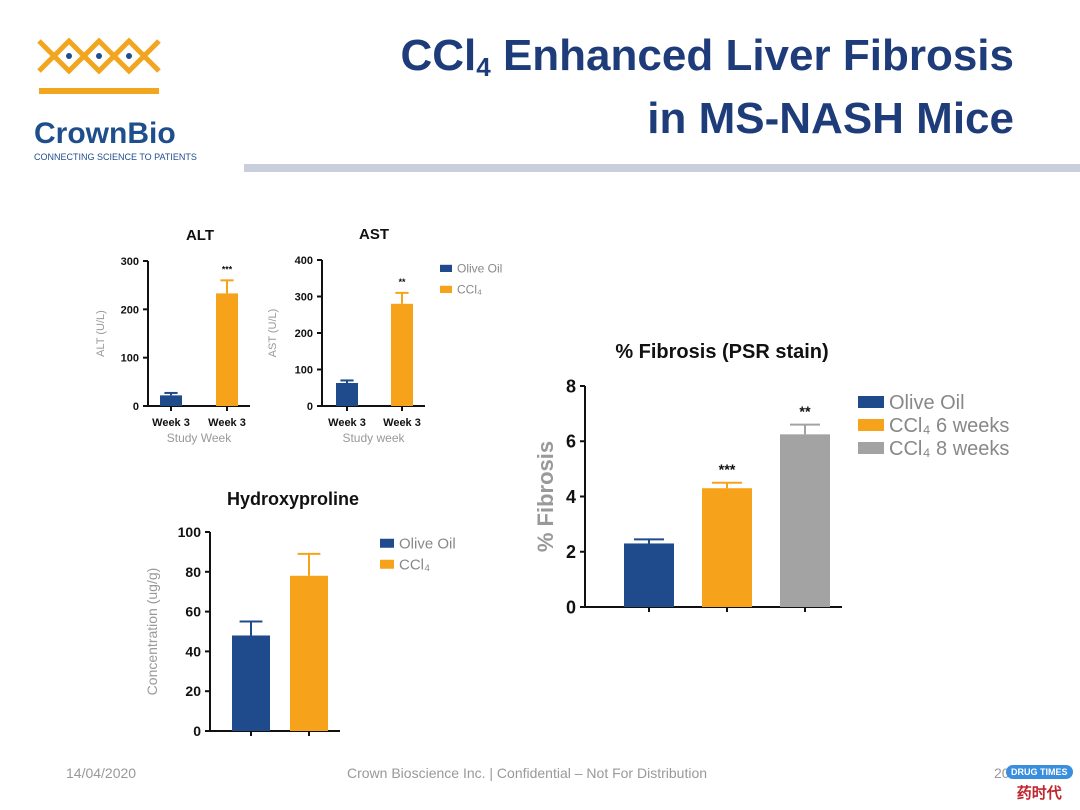 The width and height of the screenshot is (1080, 810). I want to click on y-tick-label: 8, so click(571, 386).